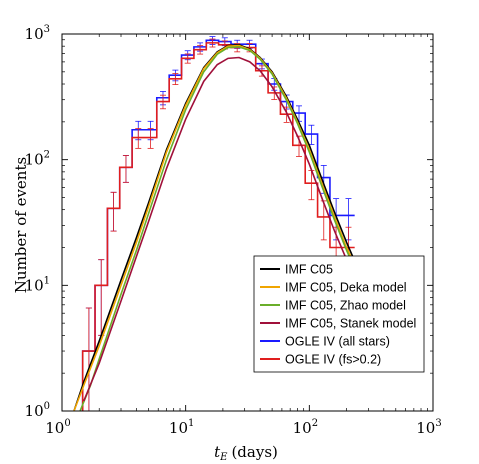  I want to click on x-tick-exponent: 1, so click(191, 423).